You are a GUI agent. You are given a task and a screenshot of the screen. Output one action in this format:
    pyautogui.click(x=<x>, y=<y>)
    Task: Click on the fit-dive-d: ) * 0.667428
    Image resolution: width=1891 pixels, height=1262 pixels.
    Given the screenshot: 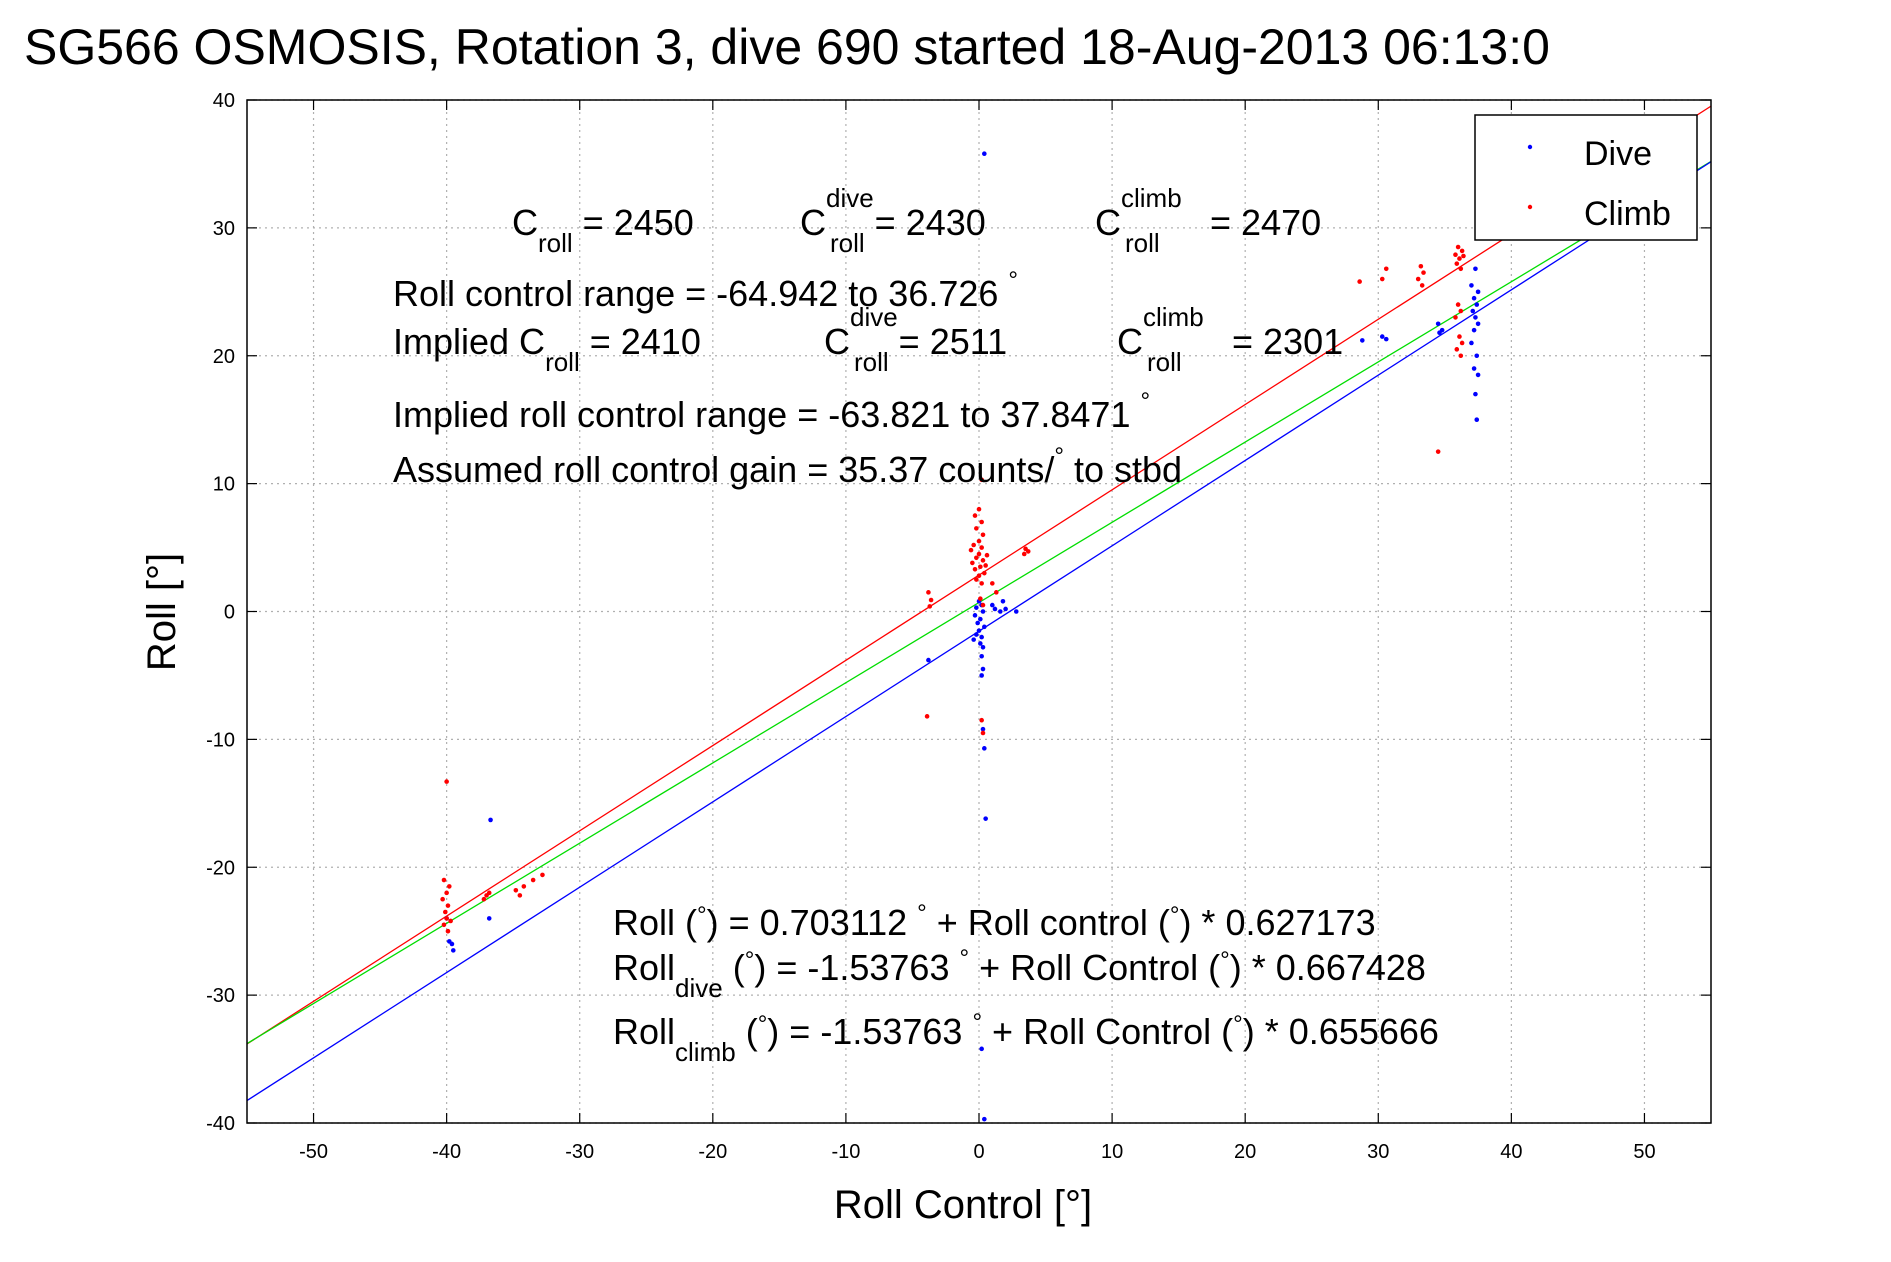 What is the action you would take?
    pyautogui.click(x=1328, y=967)
    